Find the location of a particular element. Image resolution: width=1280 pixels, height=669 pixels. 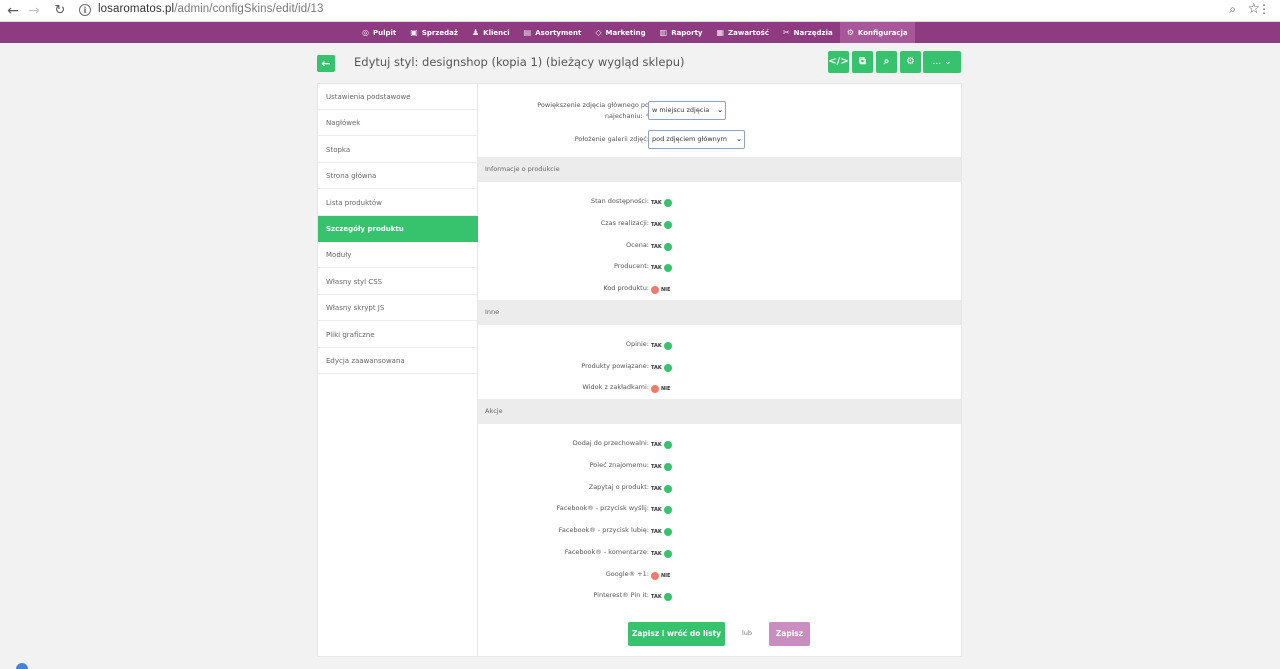

sidebar-item: Strona główna is located at coordinates (398, 176).